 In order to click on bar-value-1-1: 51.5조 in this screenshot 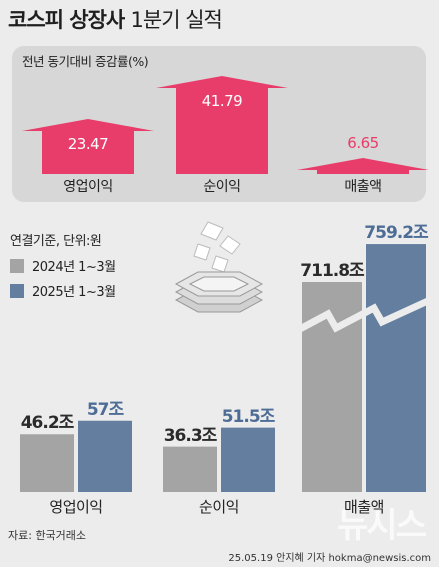, I will do `click(248, 416)`.